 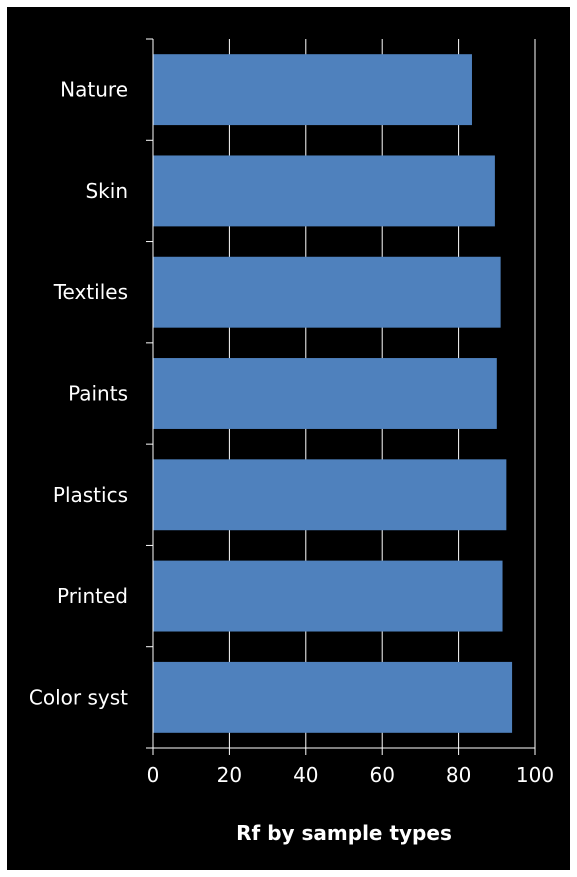 What do you see at coordinates (458, 775) in the screenshot?
I see `x-tick-label: 80` at bounding box center [458, 775].